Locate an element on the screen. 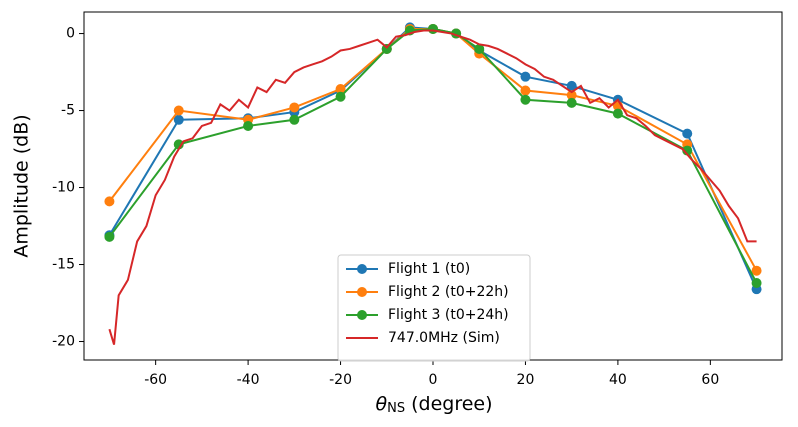 This screenshot has height=427, width=798. x-tick-label: 20 is located at coordinates (526, 380).